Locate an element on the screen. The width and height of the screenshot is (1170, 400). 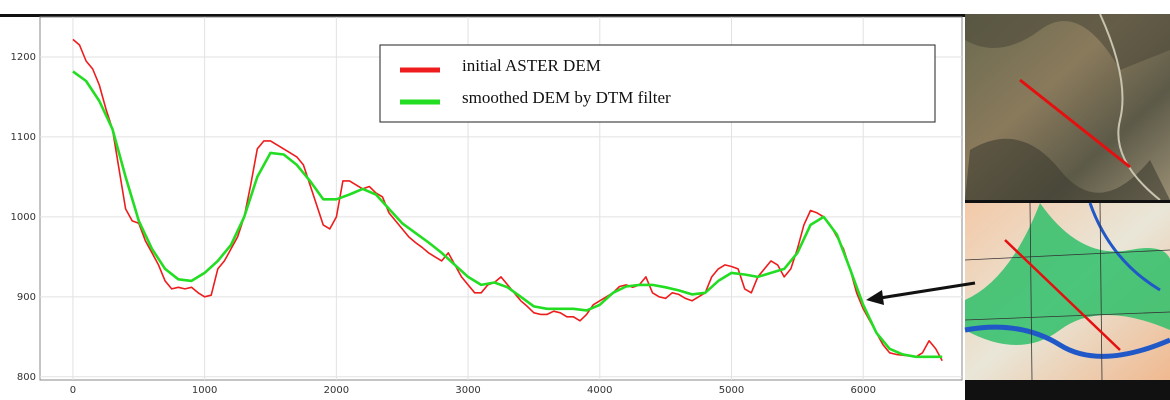
satellite-image is located at coordinates (1067, 107).